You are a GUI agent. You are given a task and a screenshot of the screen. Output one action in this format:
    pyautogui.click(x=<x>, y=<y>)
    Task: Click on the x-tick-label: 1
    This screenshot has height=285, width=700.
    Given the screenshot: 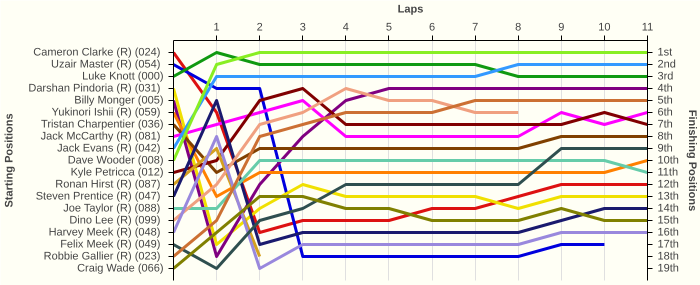 What is the action you would take?
    pyautogui.click(x=217, y=28)
    